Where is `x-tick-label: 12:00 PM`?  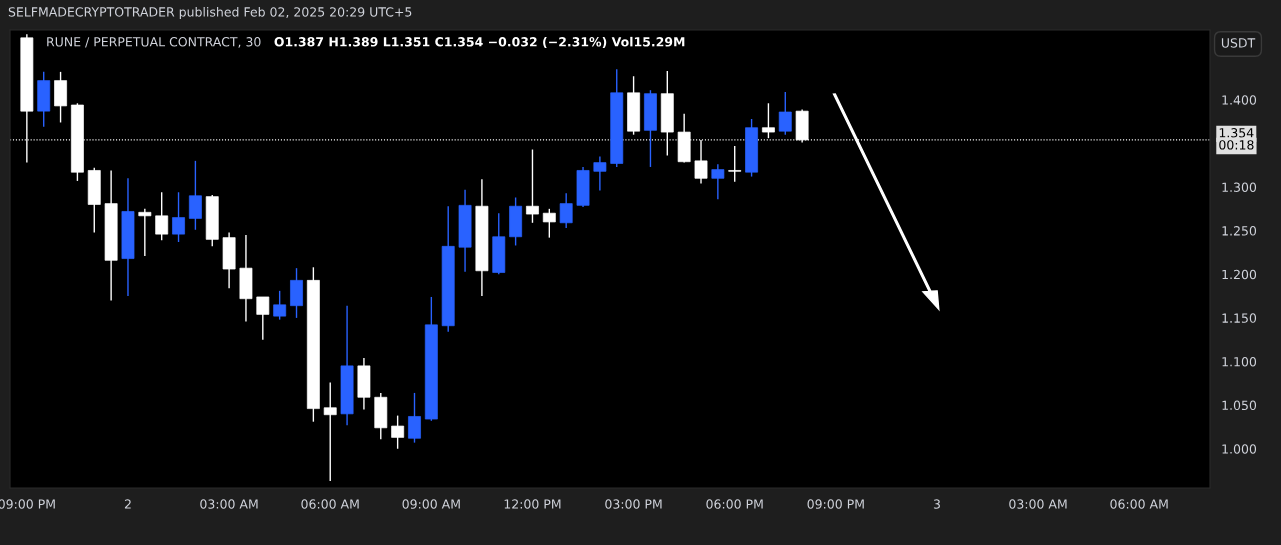 x-tick-label: 12:00 PM is located at coordinates (532, 504).